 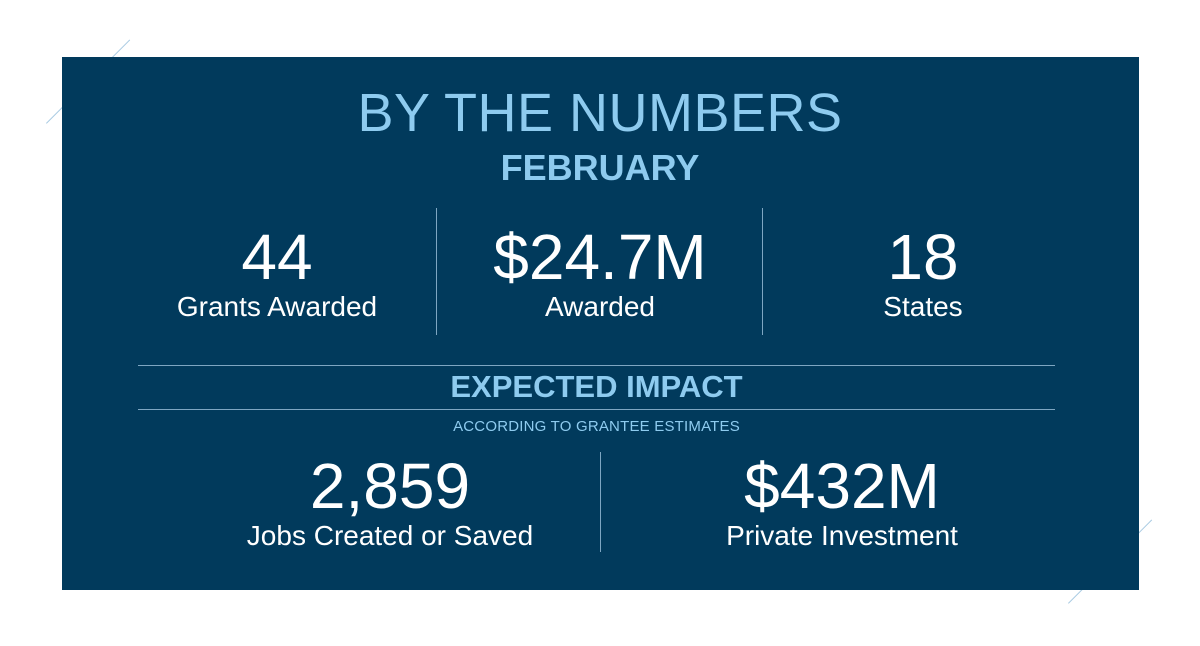 I want to click on stat-jobs: 2,859 Jobs Created or Saved, so click(x=390, y=502).